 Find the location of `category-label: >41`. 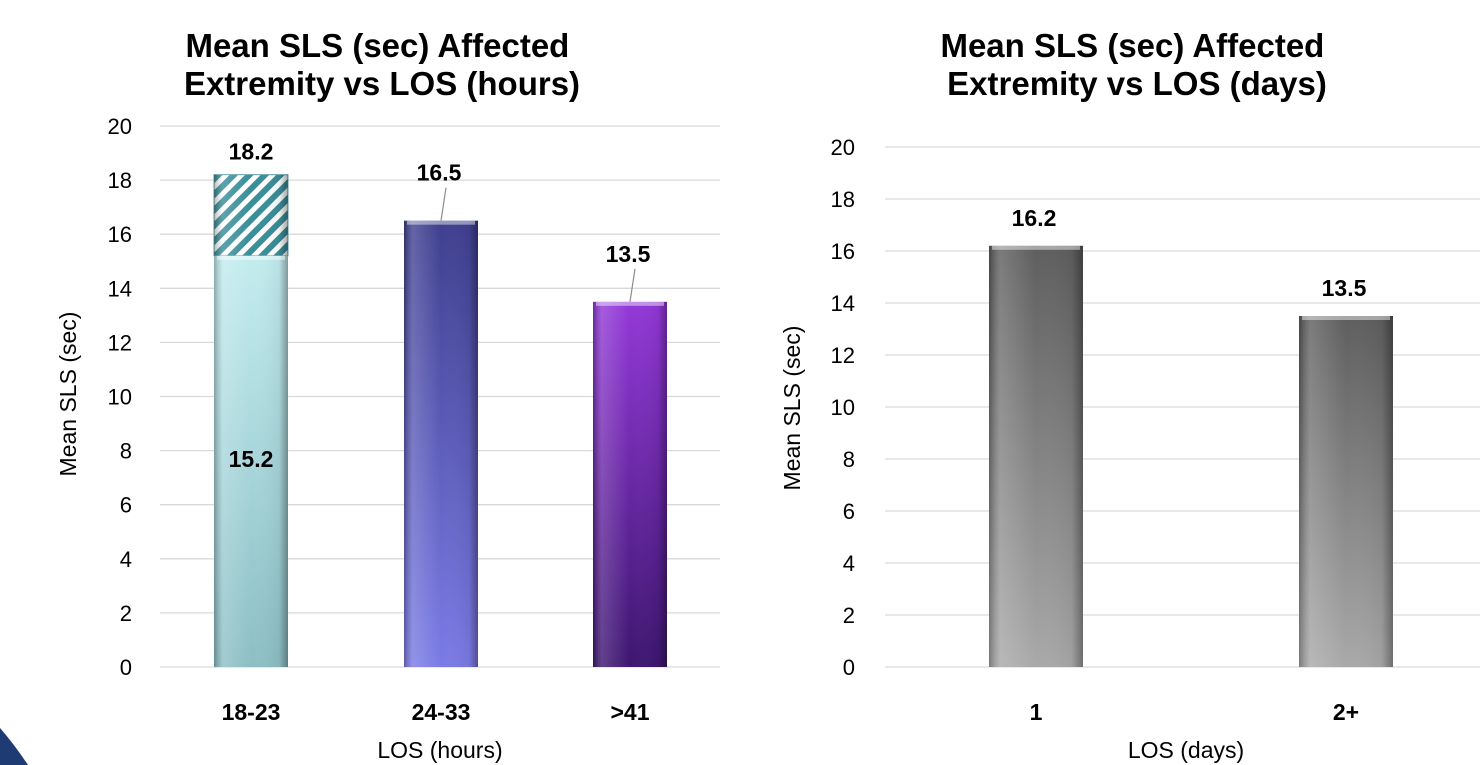

category-label: >41 is located at coordinates (629, 712).